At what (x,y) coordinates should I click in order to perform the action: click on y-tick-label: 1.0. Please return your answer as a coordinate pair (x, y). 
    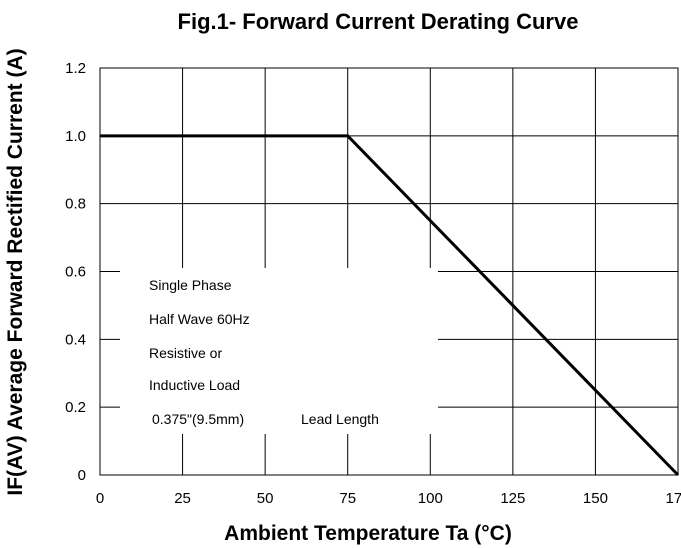
    Looking at the image, I should click on (75, 136).